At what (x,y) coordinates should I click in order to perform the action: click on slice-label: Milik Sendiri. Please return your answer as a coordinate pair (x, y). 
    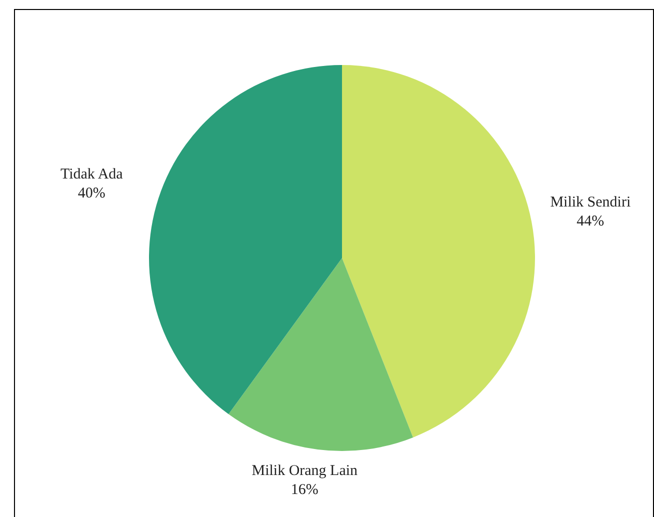
    Looking at the image, I should click on (590, 202).